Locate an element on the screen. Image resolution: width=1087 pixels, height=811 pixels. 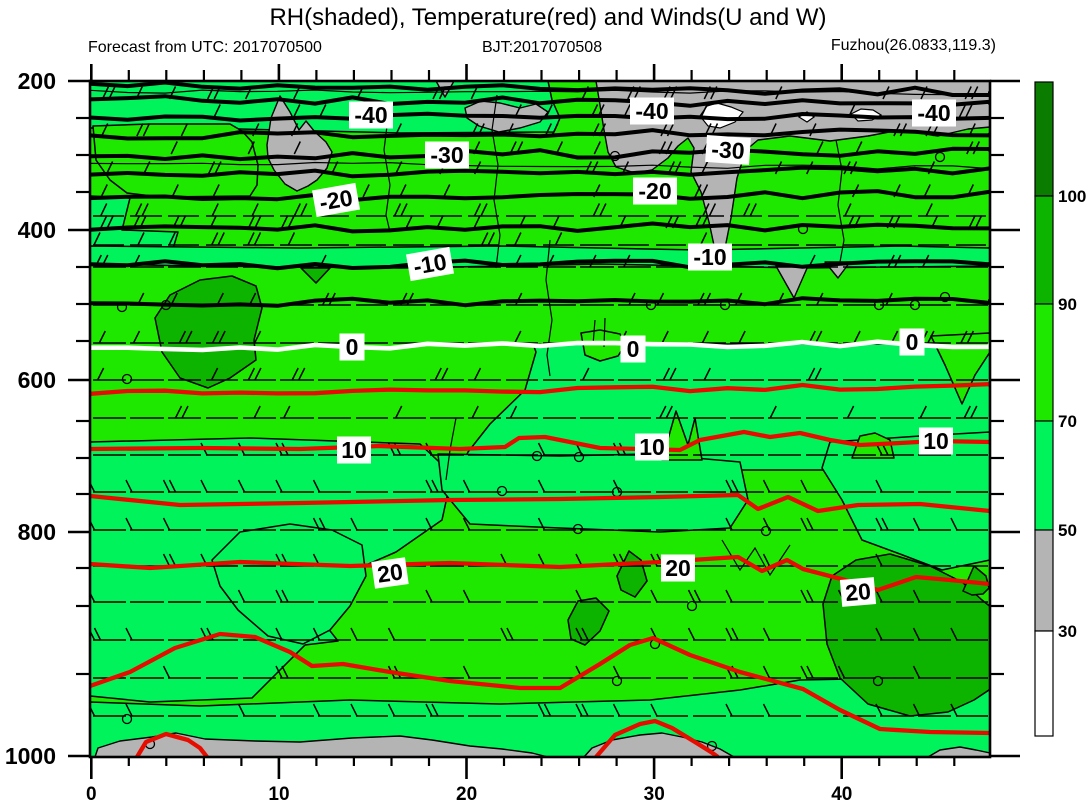
svg-text: 1000 is located at coordinates (30, 756).